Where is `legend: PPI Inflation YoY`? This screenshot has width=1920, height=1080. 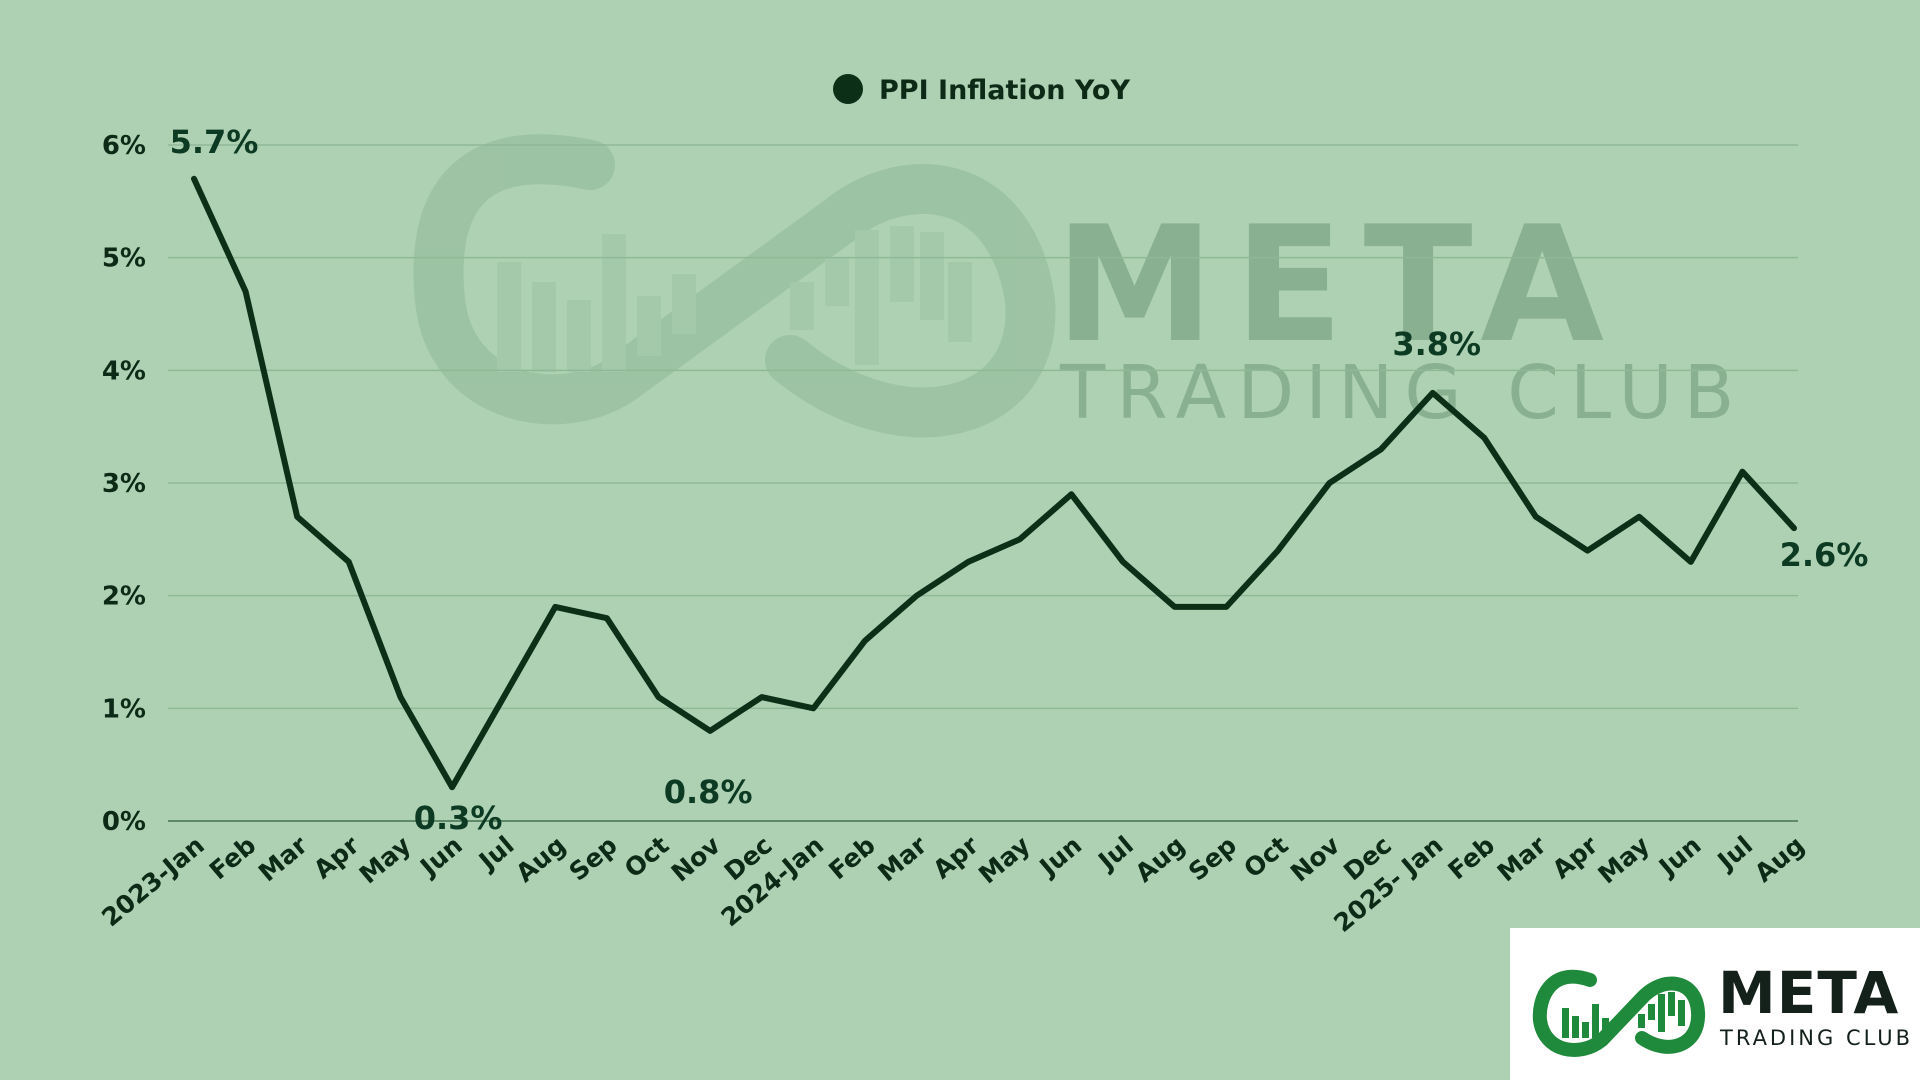
legend: PPI Inflation YoY is located at coordinates (981, 90).